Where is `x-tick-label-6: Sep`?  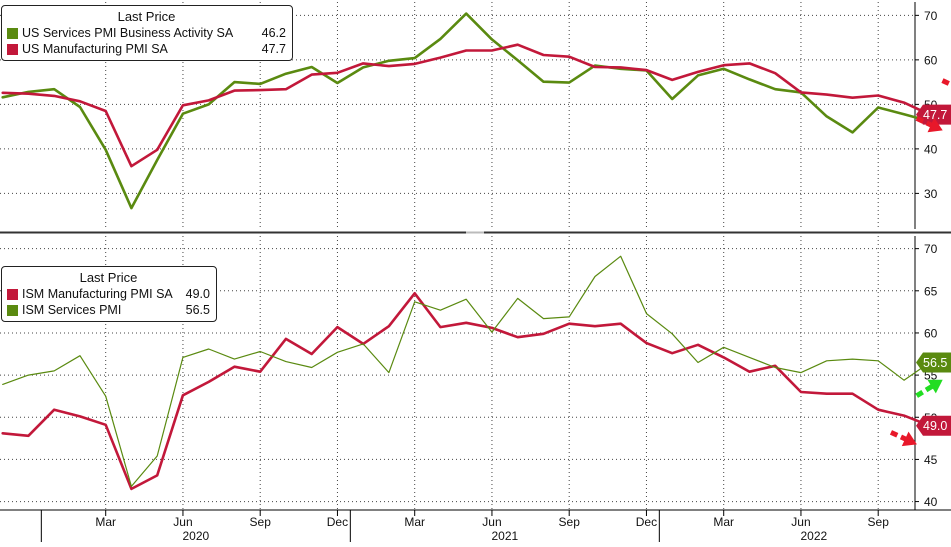 x-tick-label-6: Sep is located at coordinates (570, 522).